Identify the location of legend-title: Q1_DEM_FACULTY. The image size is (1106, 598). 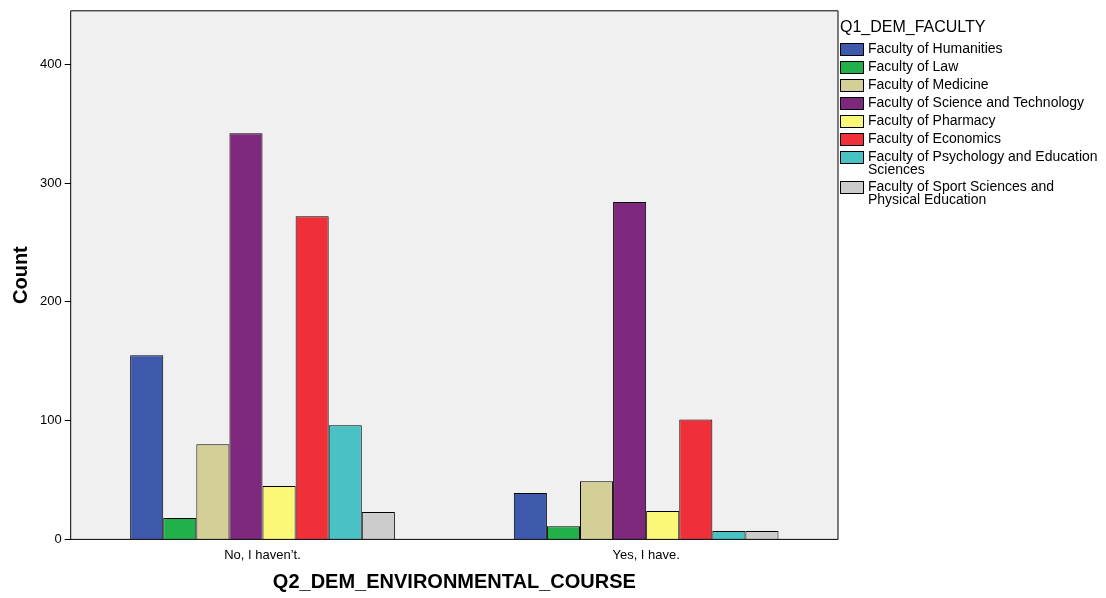
(913, 27).